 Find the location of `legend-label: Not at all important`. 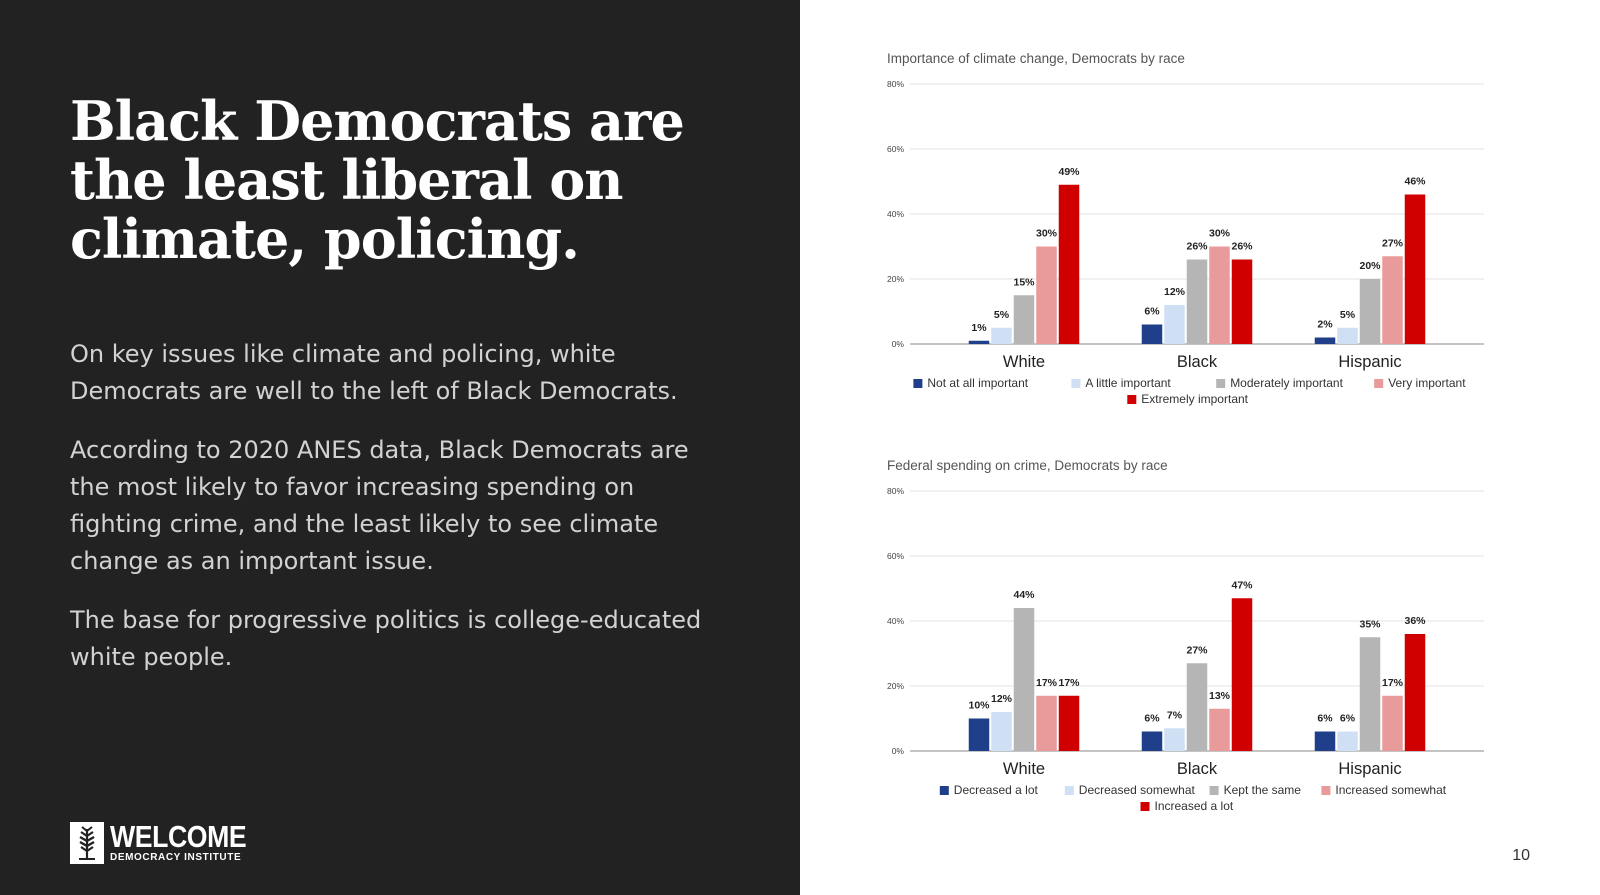

legend-label: Not at all important is located at coordinates (977, 383).